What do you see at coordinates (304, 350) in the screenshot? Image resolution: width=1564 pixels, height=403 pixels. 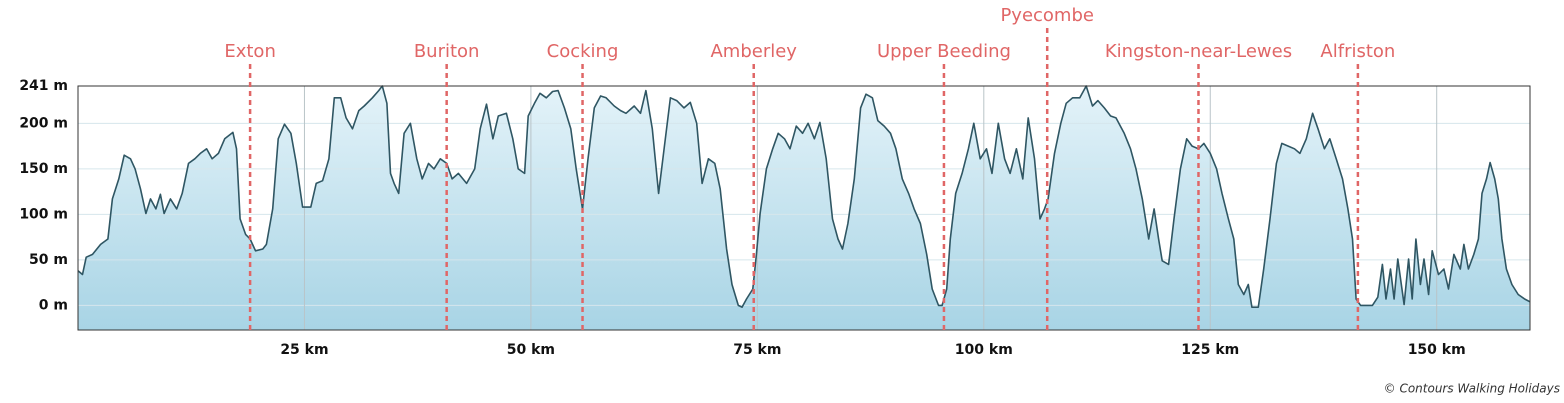 I see `x-tick-label: 25 km` at bounding box center [304, 350].